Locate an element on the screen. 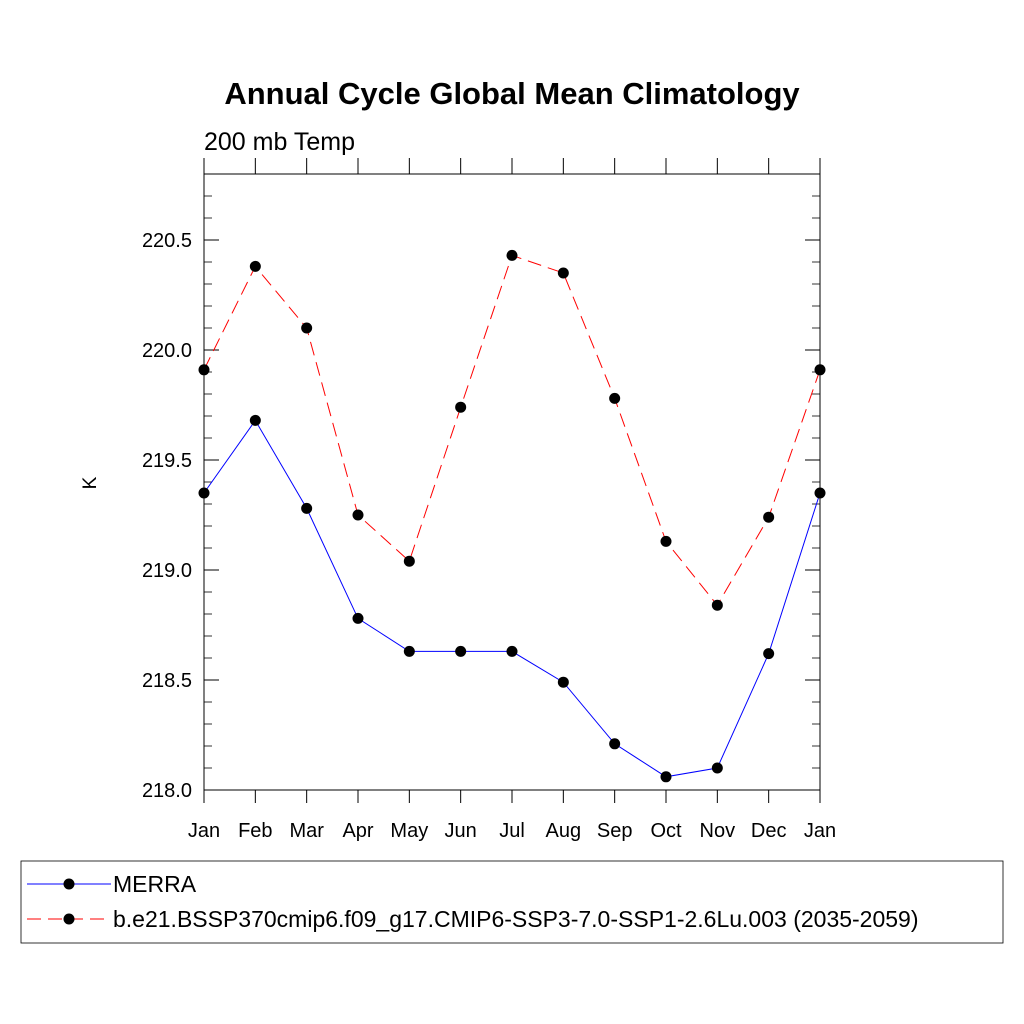  x-tick-label: Apr is located at coordinates (357, 831).